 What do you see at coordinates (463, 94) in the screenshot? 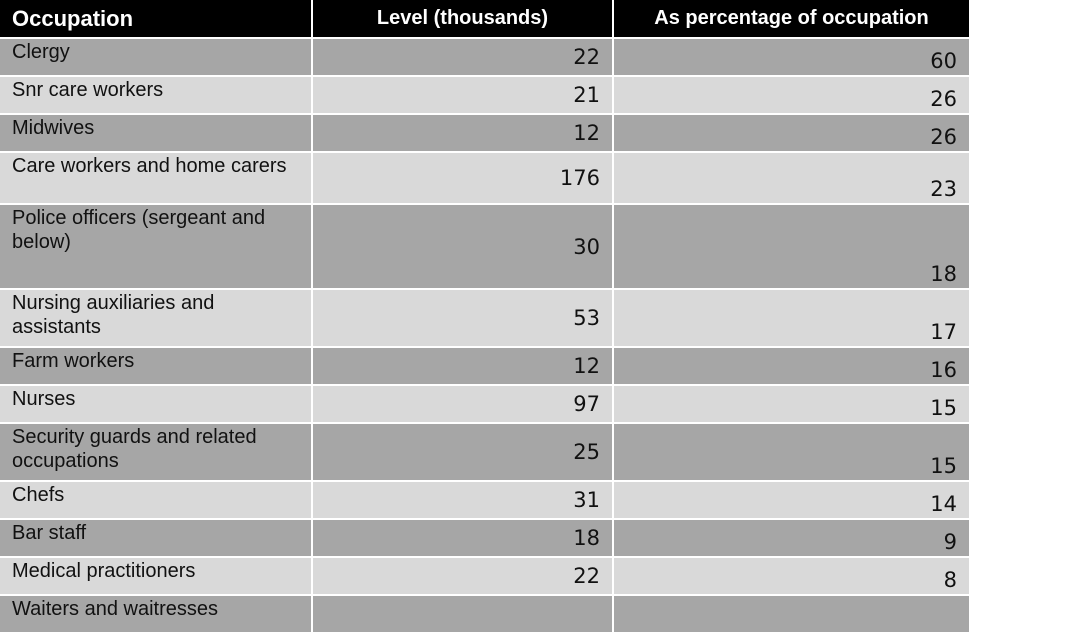
I see `cell-level: 21` at bounding box center [463, 94].